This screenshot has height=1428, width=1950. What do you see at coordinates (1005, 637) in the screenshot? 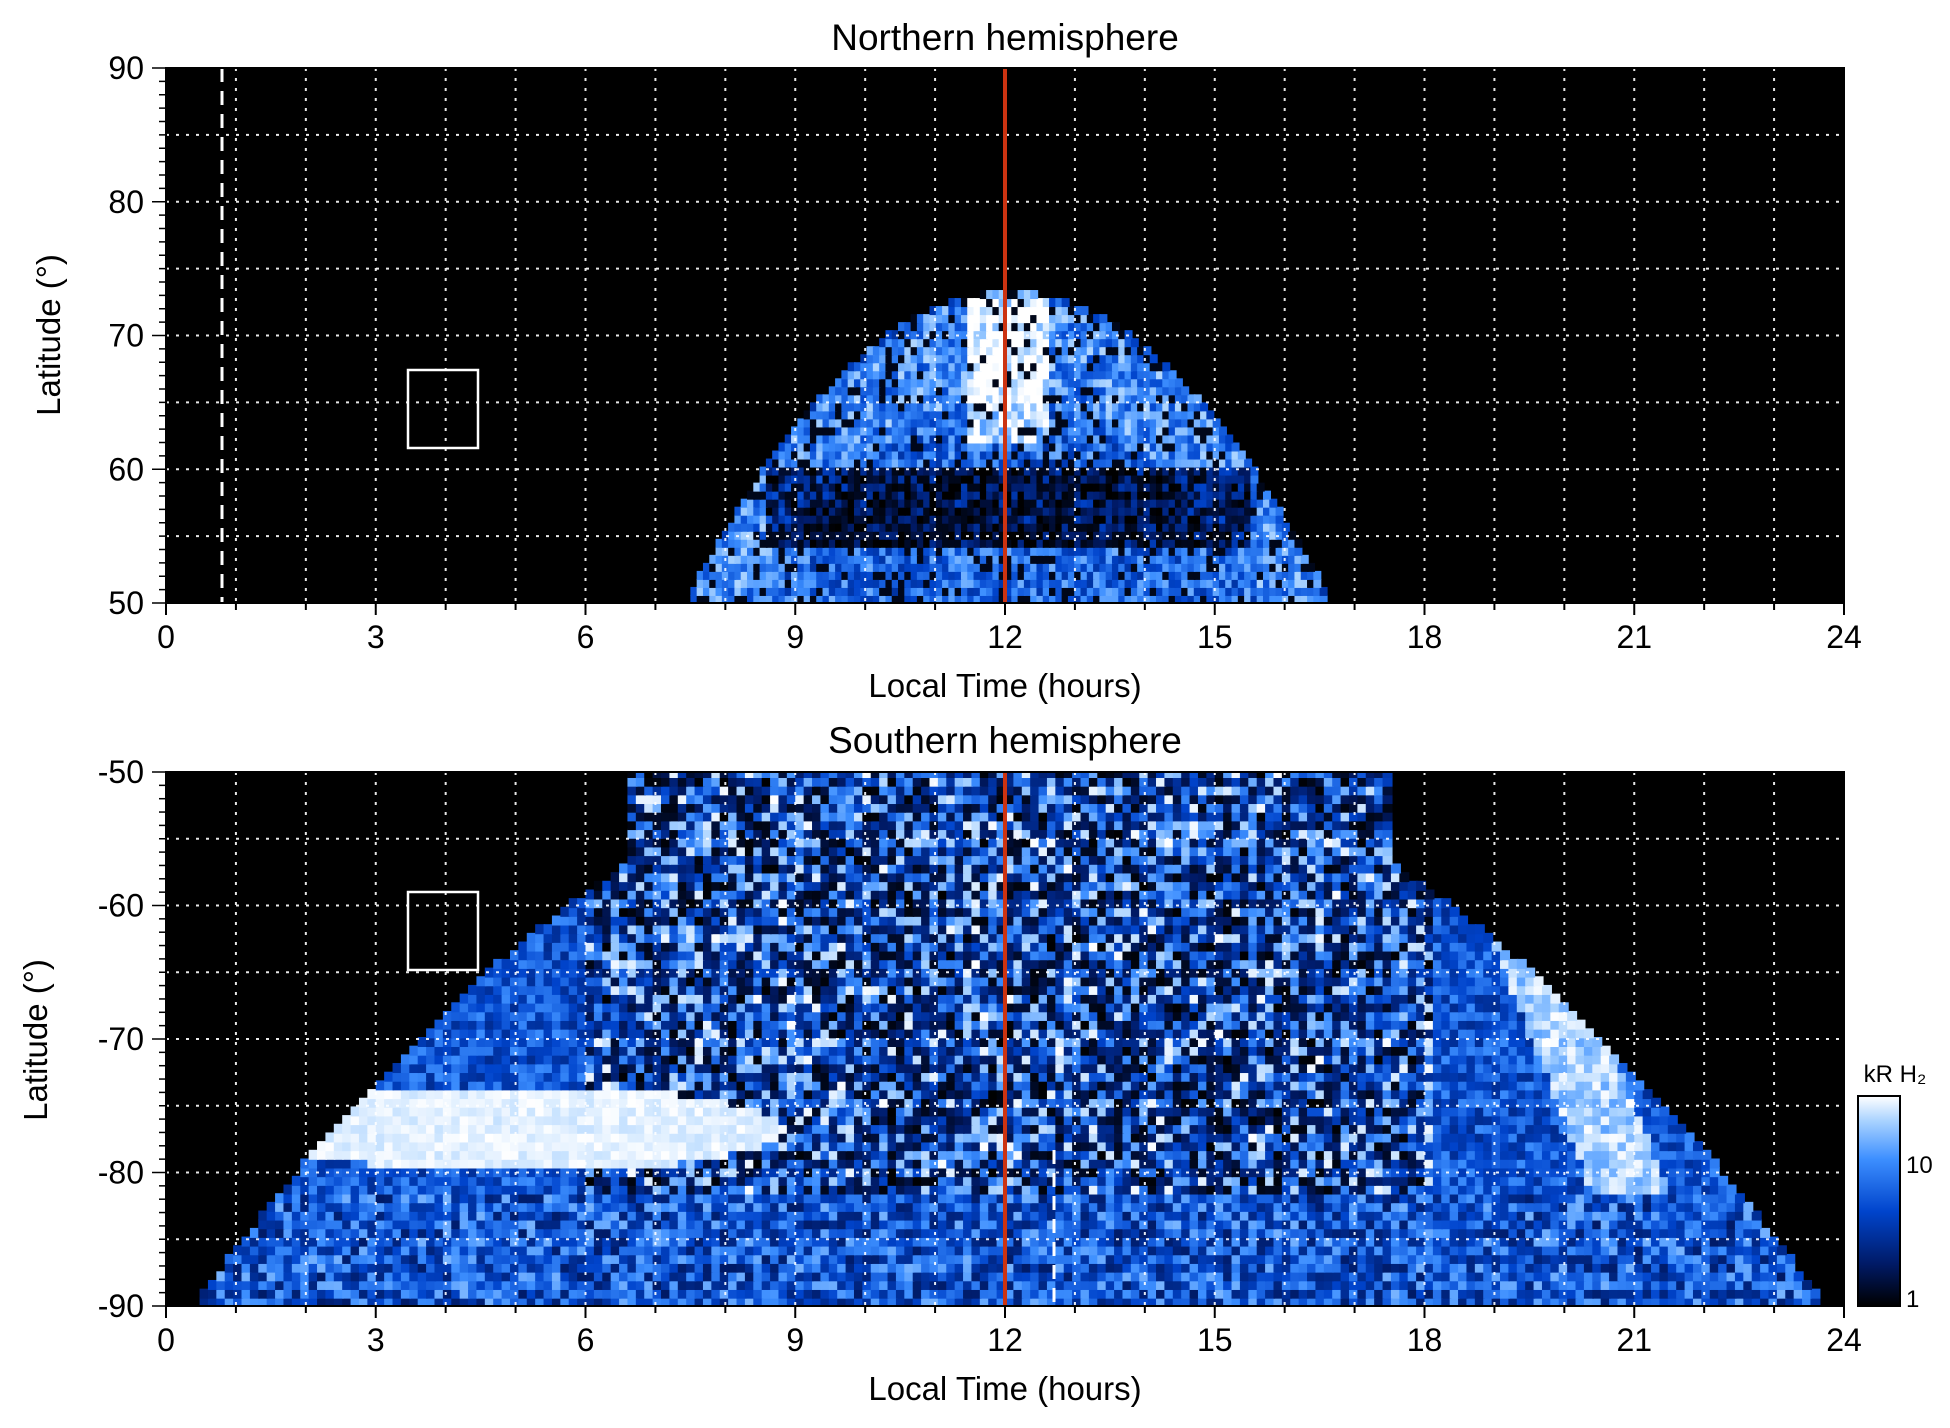
I see `north-xtick-label: 12` at bounding box center [1005, 637].